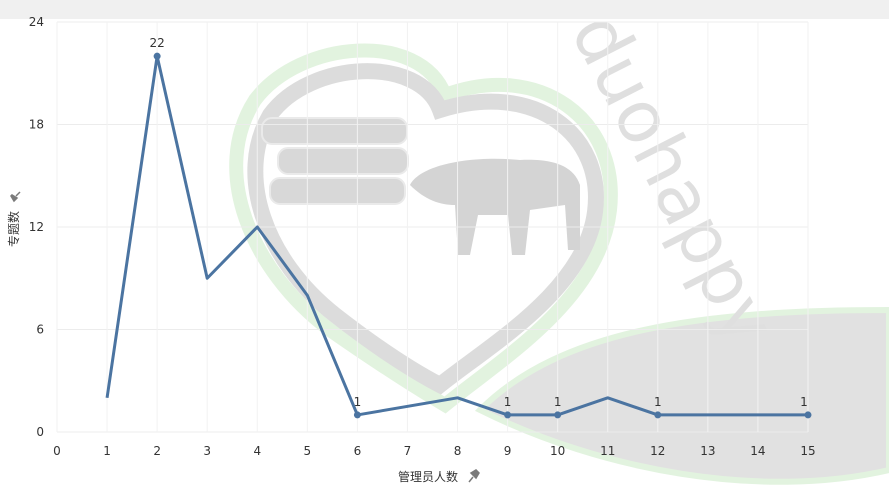  What do you see at coordinates (36, 125) in the screenshot?
I see `y-tick-label: 18` at bounding box center [36, 125].